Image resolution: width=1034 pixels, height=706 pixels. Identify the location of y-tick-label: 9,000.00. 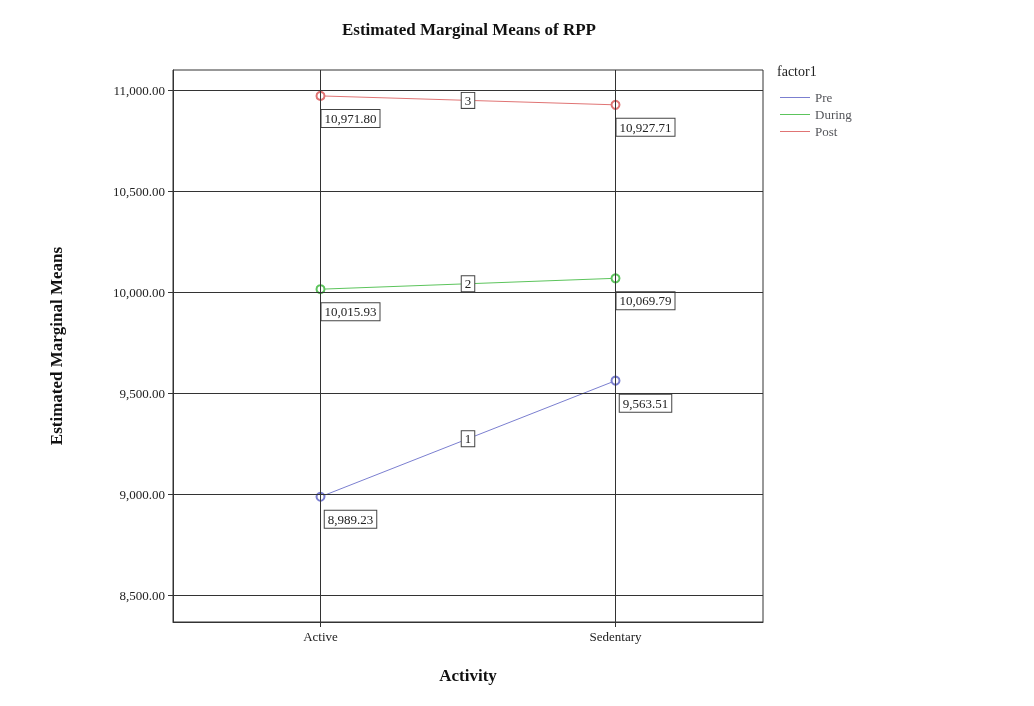
(142, 495).